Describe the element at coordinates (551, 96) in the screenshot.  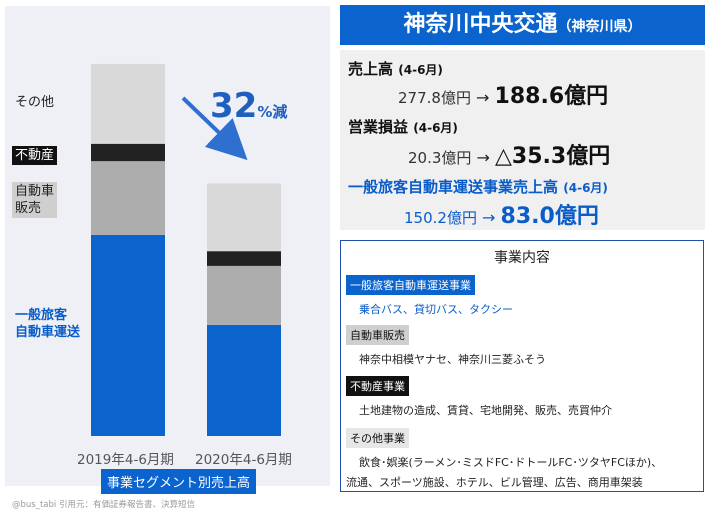
I see `metric-after: 188.6億円` at that location.